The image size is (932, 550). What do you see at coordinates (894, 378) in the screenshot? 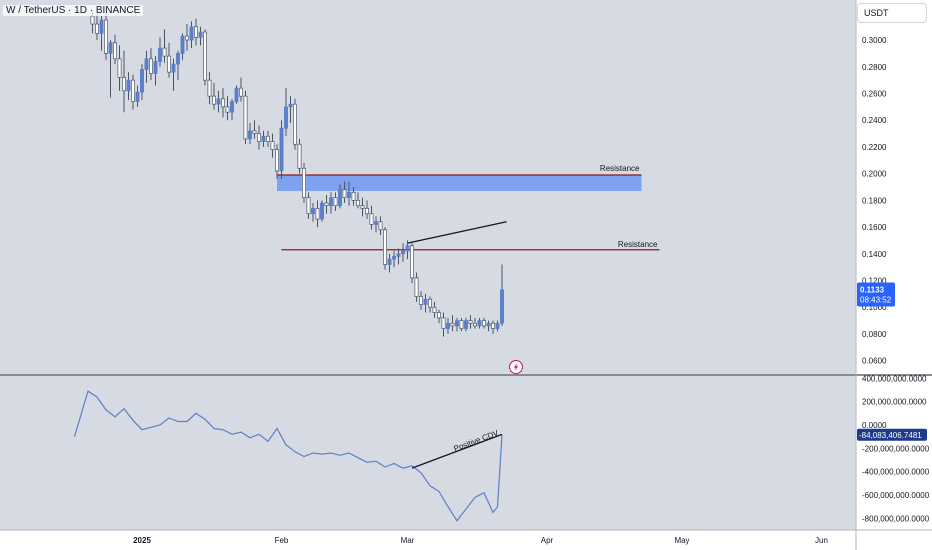
I see `cdv-tick-label: 400,000,000.0000` at bounding box center [894, 378].